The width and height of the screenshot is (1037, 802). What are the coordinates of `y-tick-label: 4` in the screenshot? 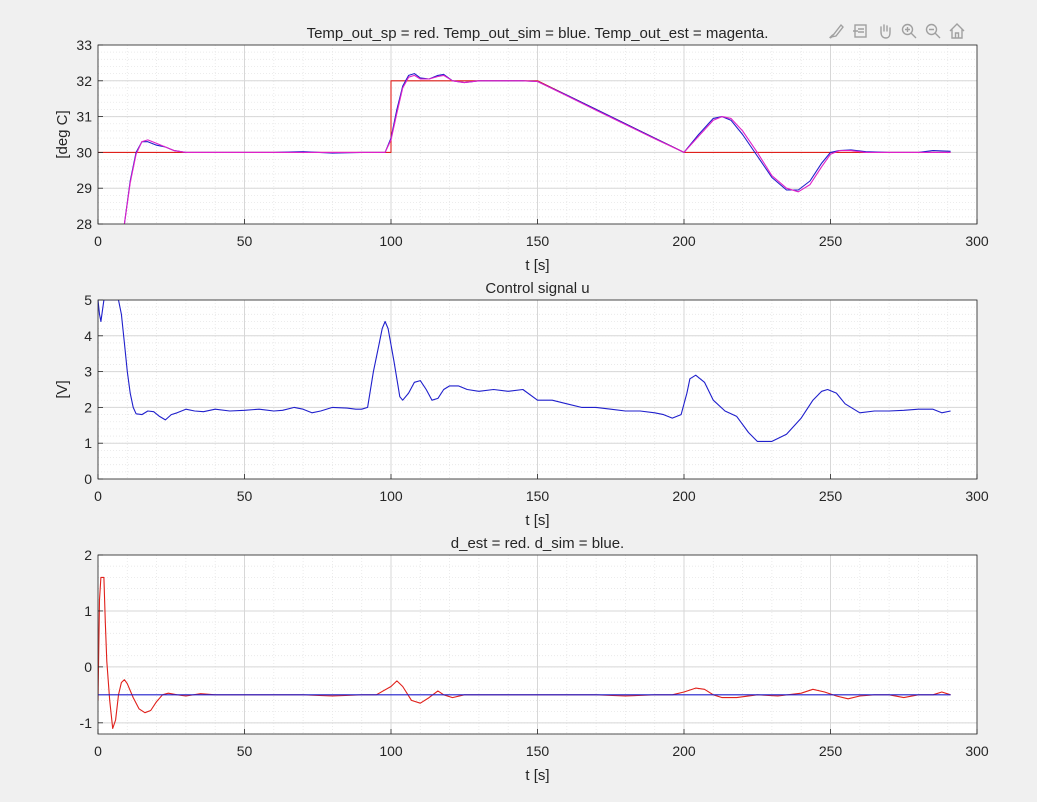 It's located at (88, 336).